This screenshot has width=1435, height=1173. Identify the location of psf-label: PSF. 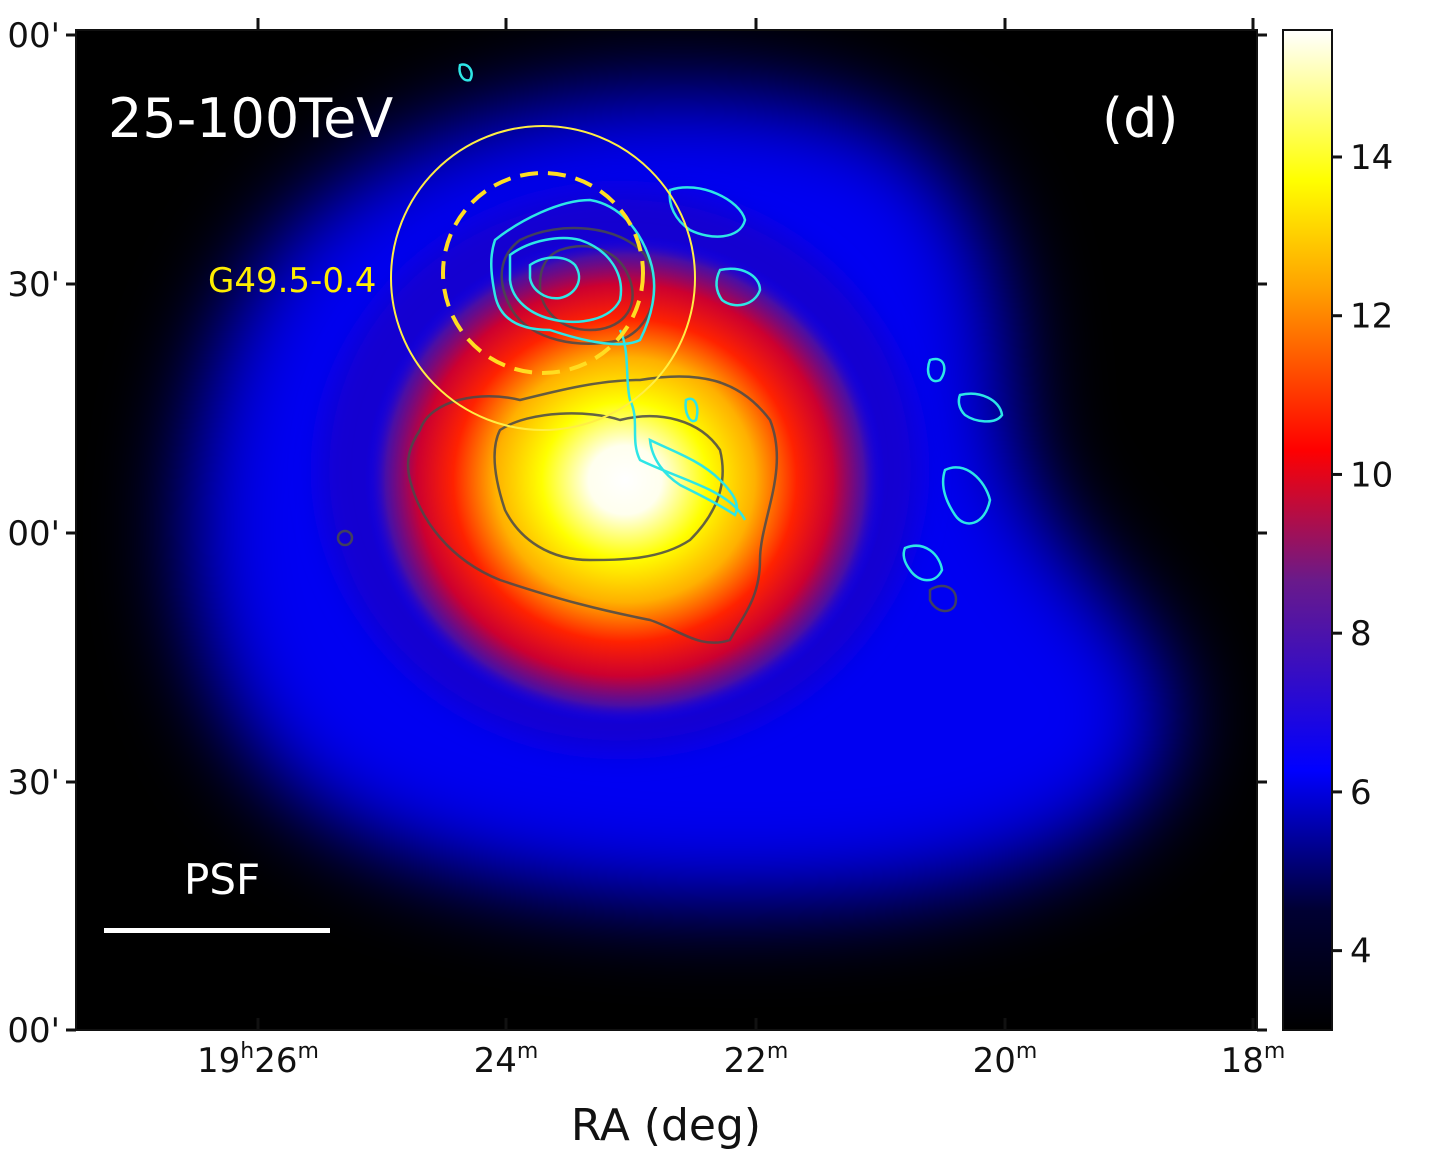
(222, 879).